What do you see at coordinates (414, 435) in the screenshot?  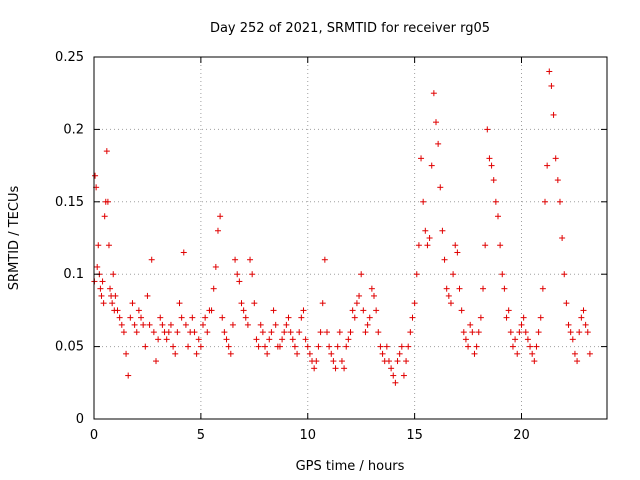 I see `x-tick-label: 15` at bounding box center [414, 435].